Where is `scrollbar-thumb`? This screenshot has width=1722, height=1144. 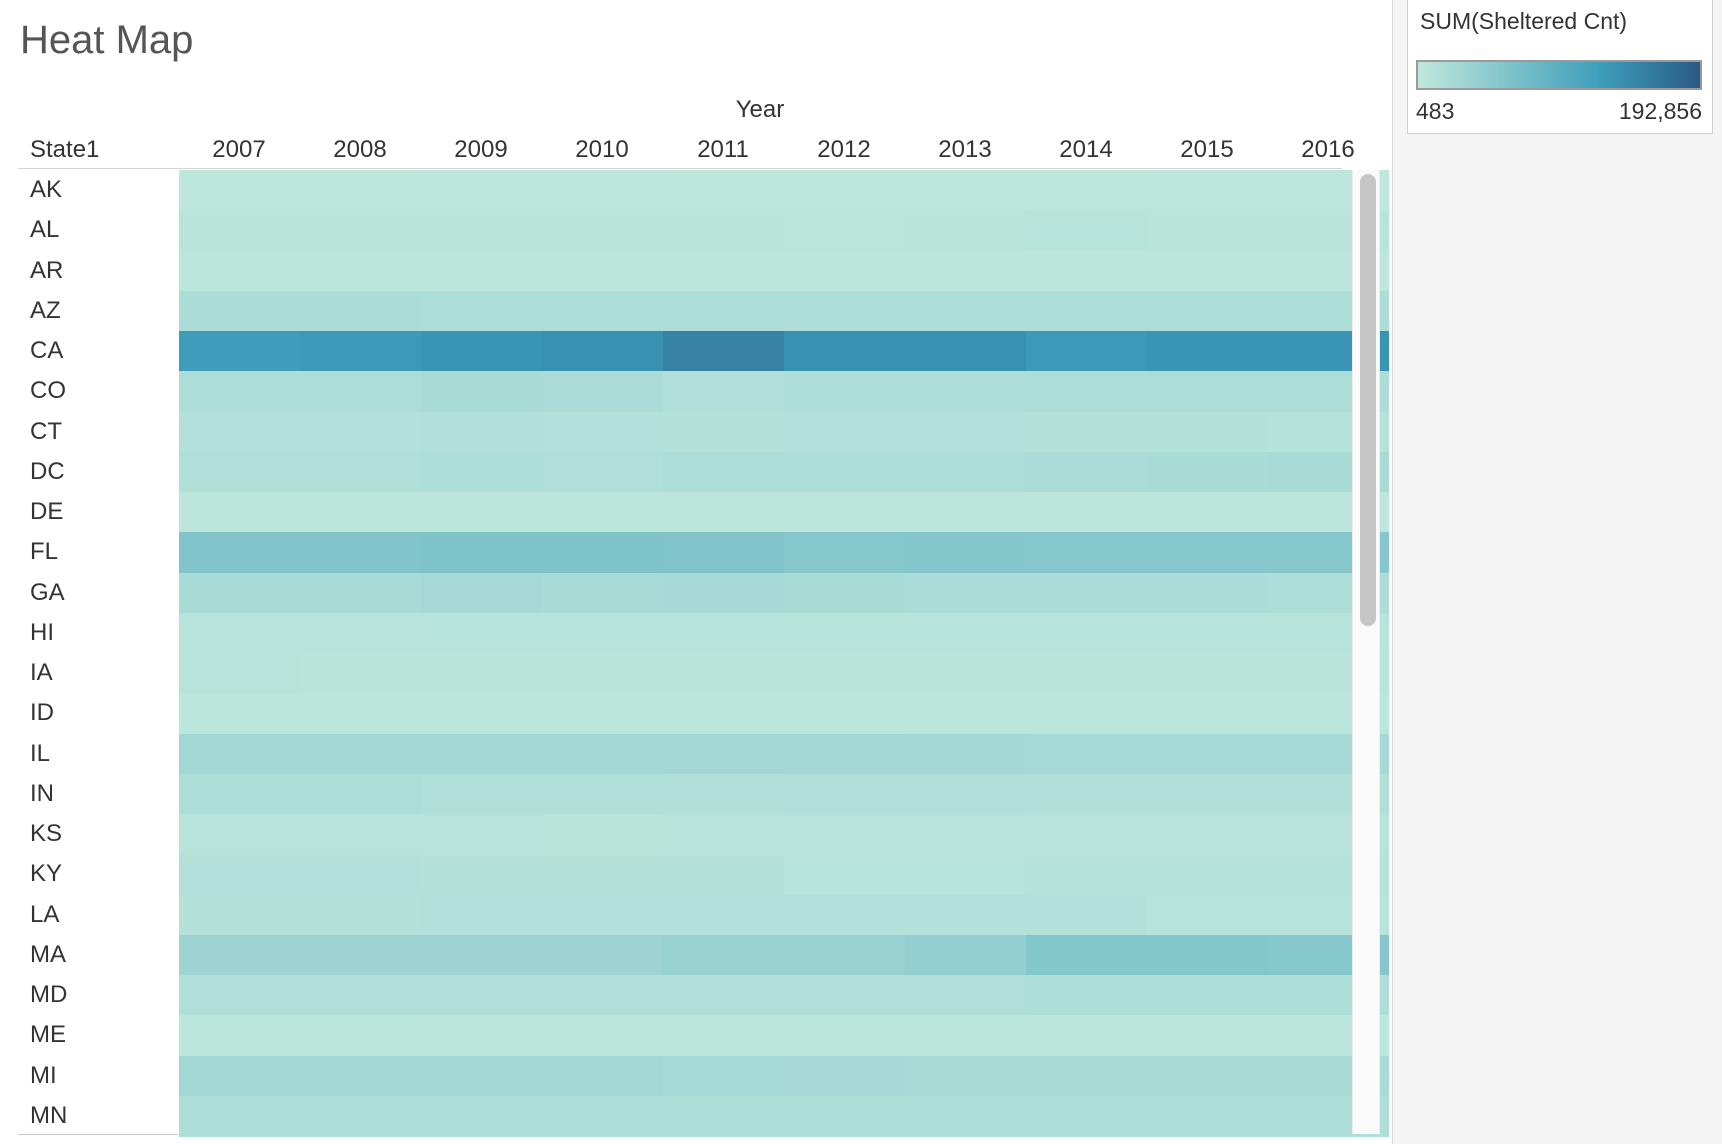
scrollbar-thumb is located at coordinates (1368, 400).